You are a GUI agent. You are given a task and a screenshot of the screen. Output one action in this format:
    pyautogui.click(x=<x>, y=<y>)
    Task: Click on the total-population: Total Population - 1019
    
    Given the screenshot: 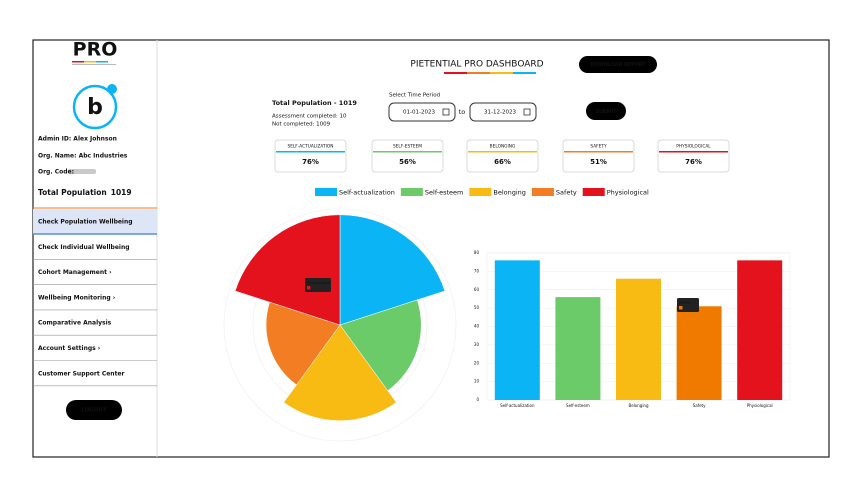 What is the action you would take?
    pyautogui.click(x=314, y=103)
    